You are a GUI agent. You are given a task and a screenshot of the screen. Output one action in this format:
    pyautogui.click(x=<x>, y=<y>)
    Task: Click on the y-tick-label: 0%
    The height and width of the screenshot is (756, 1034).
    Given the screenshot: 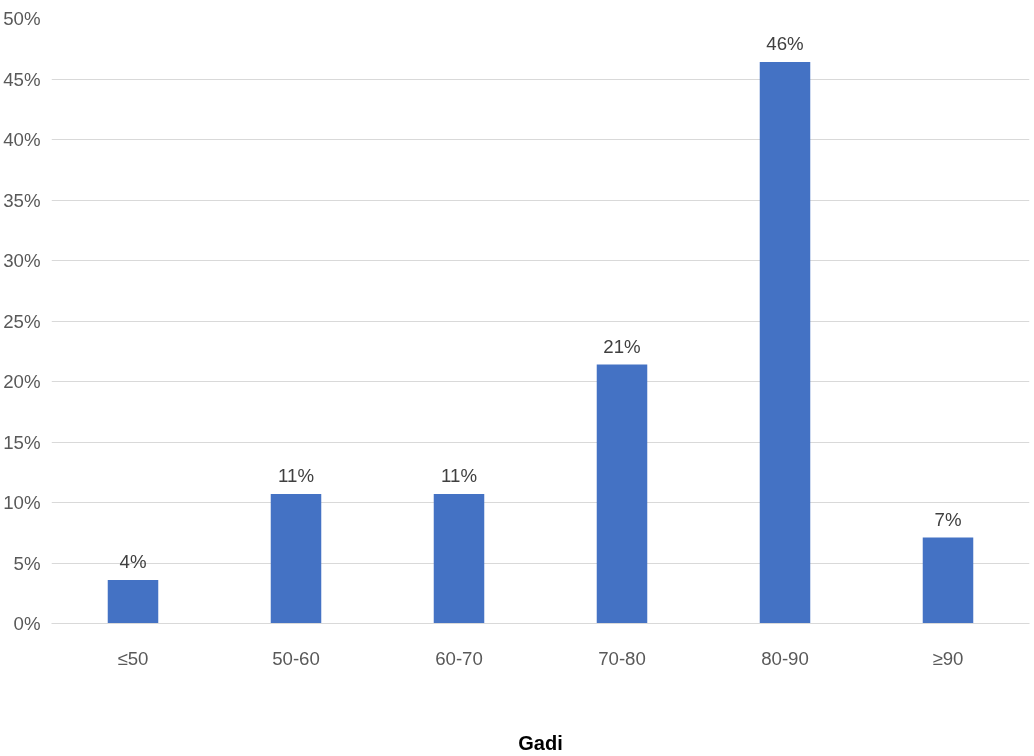 What is the action you would take?
    pyautogui.click(x=27, y=623)
    